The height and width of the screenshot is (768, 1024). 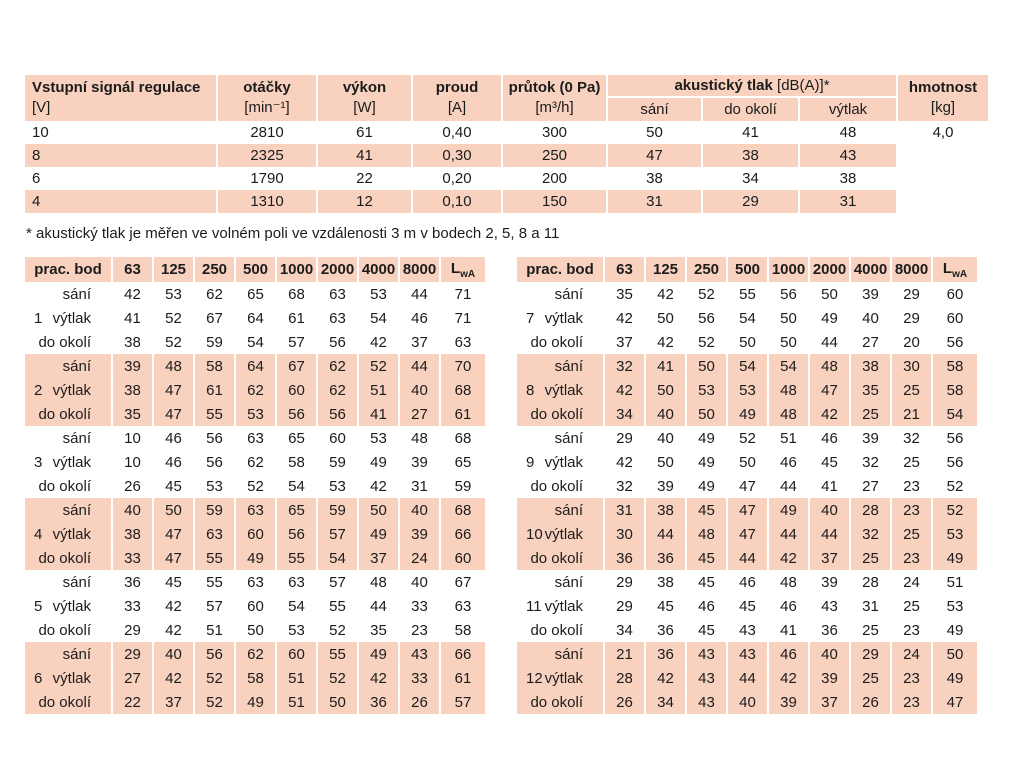 I want to click on spec-value: 2810, so click(x=268, y=132).